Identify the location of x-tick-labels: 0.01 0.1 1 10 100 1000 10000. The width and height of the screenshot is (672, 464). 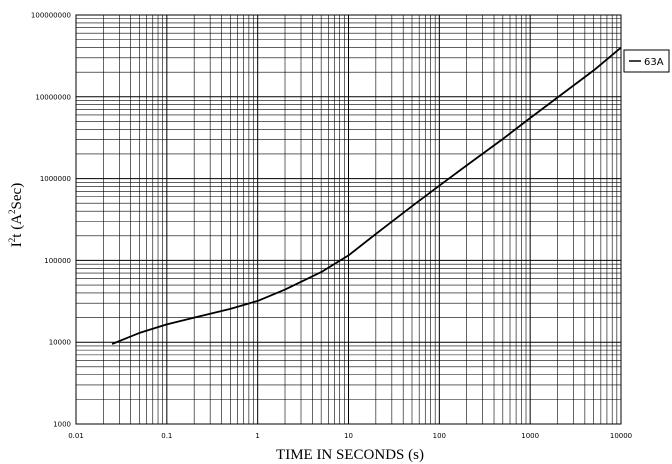
(350, 436).